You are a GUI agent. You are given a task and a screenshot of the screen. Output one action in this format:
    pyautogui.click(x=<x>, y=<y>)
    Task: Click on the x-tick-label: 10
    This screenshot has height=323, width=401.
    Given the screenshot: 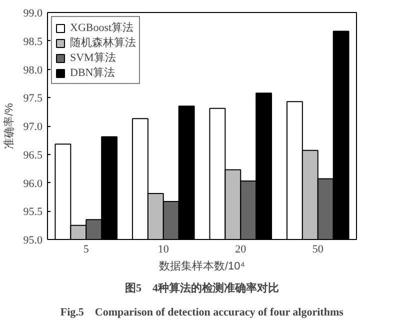 What is the action you would take?
    pyautogui.click(x=164, y=250)
    